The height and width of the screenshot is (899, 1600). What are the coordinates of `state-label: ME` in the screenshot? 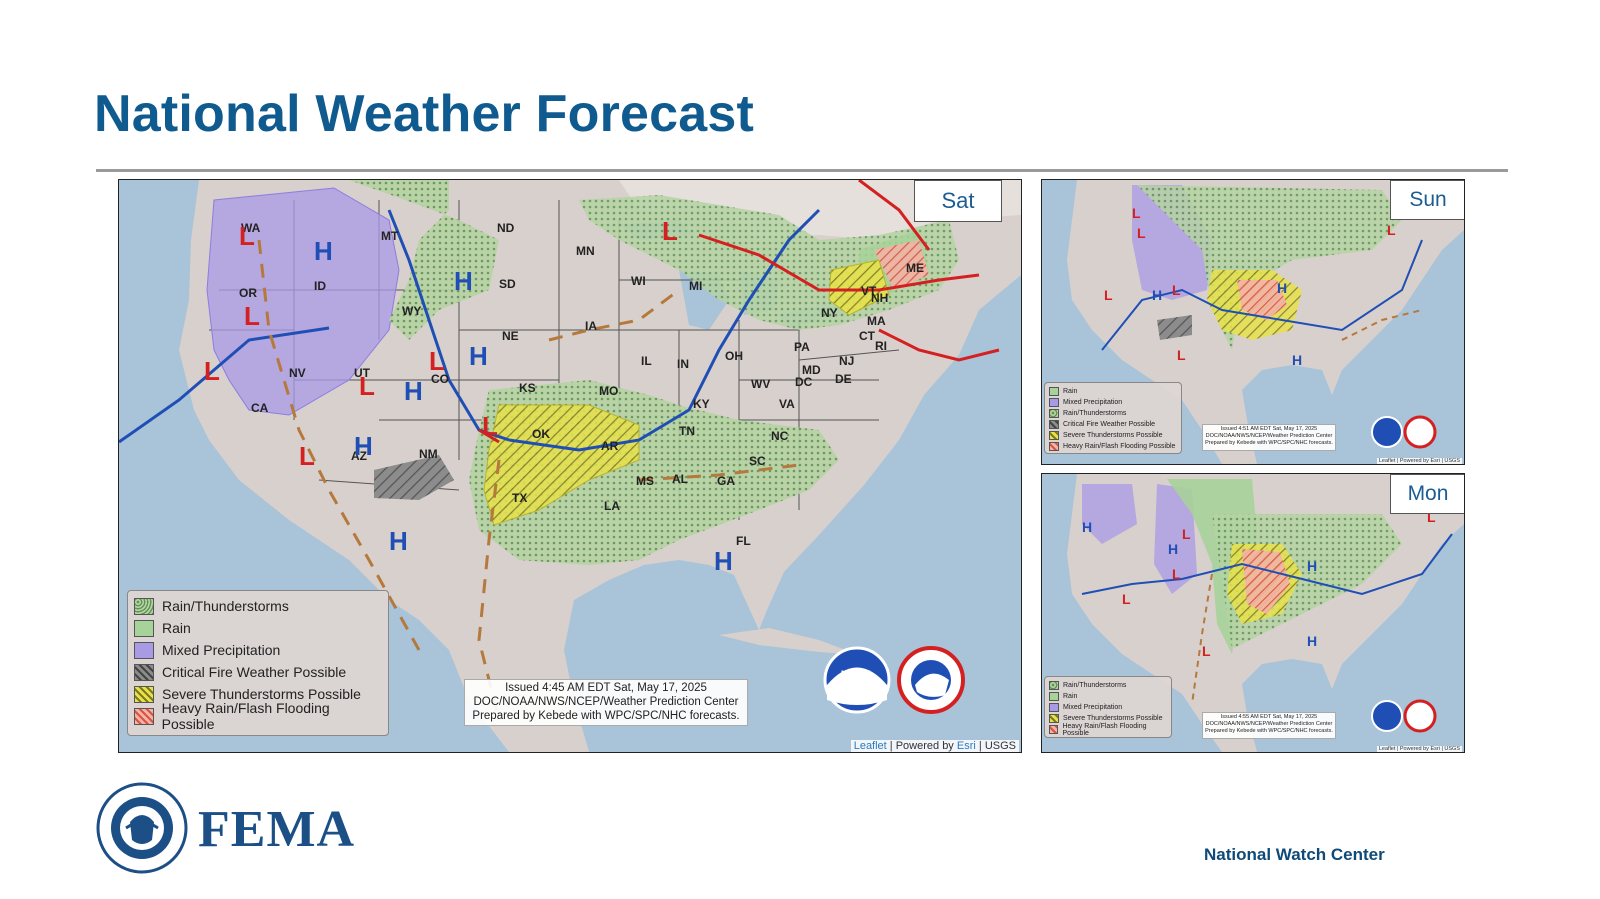 It's located at (915, 268).